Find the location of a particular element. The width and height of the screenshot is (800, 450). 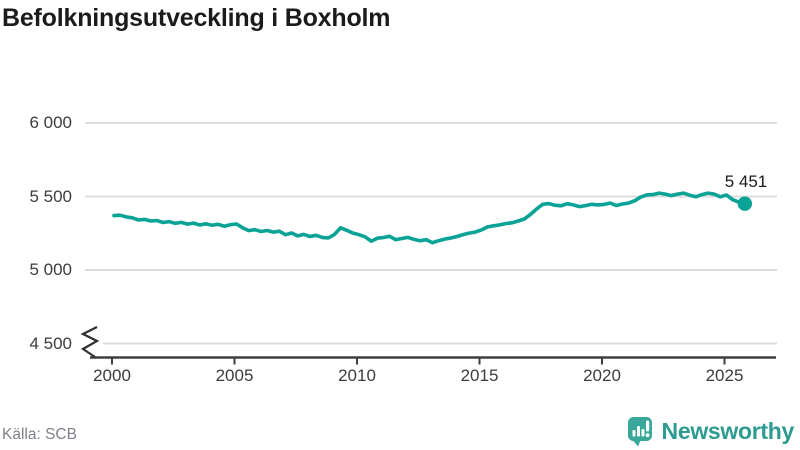

x-axis-tick-label: 2010 is located at coordinates (357, 375).